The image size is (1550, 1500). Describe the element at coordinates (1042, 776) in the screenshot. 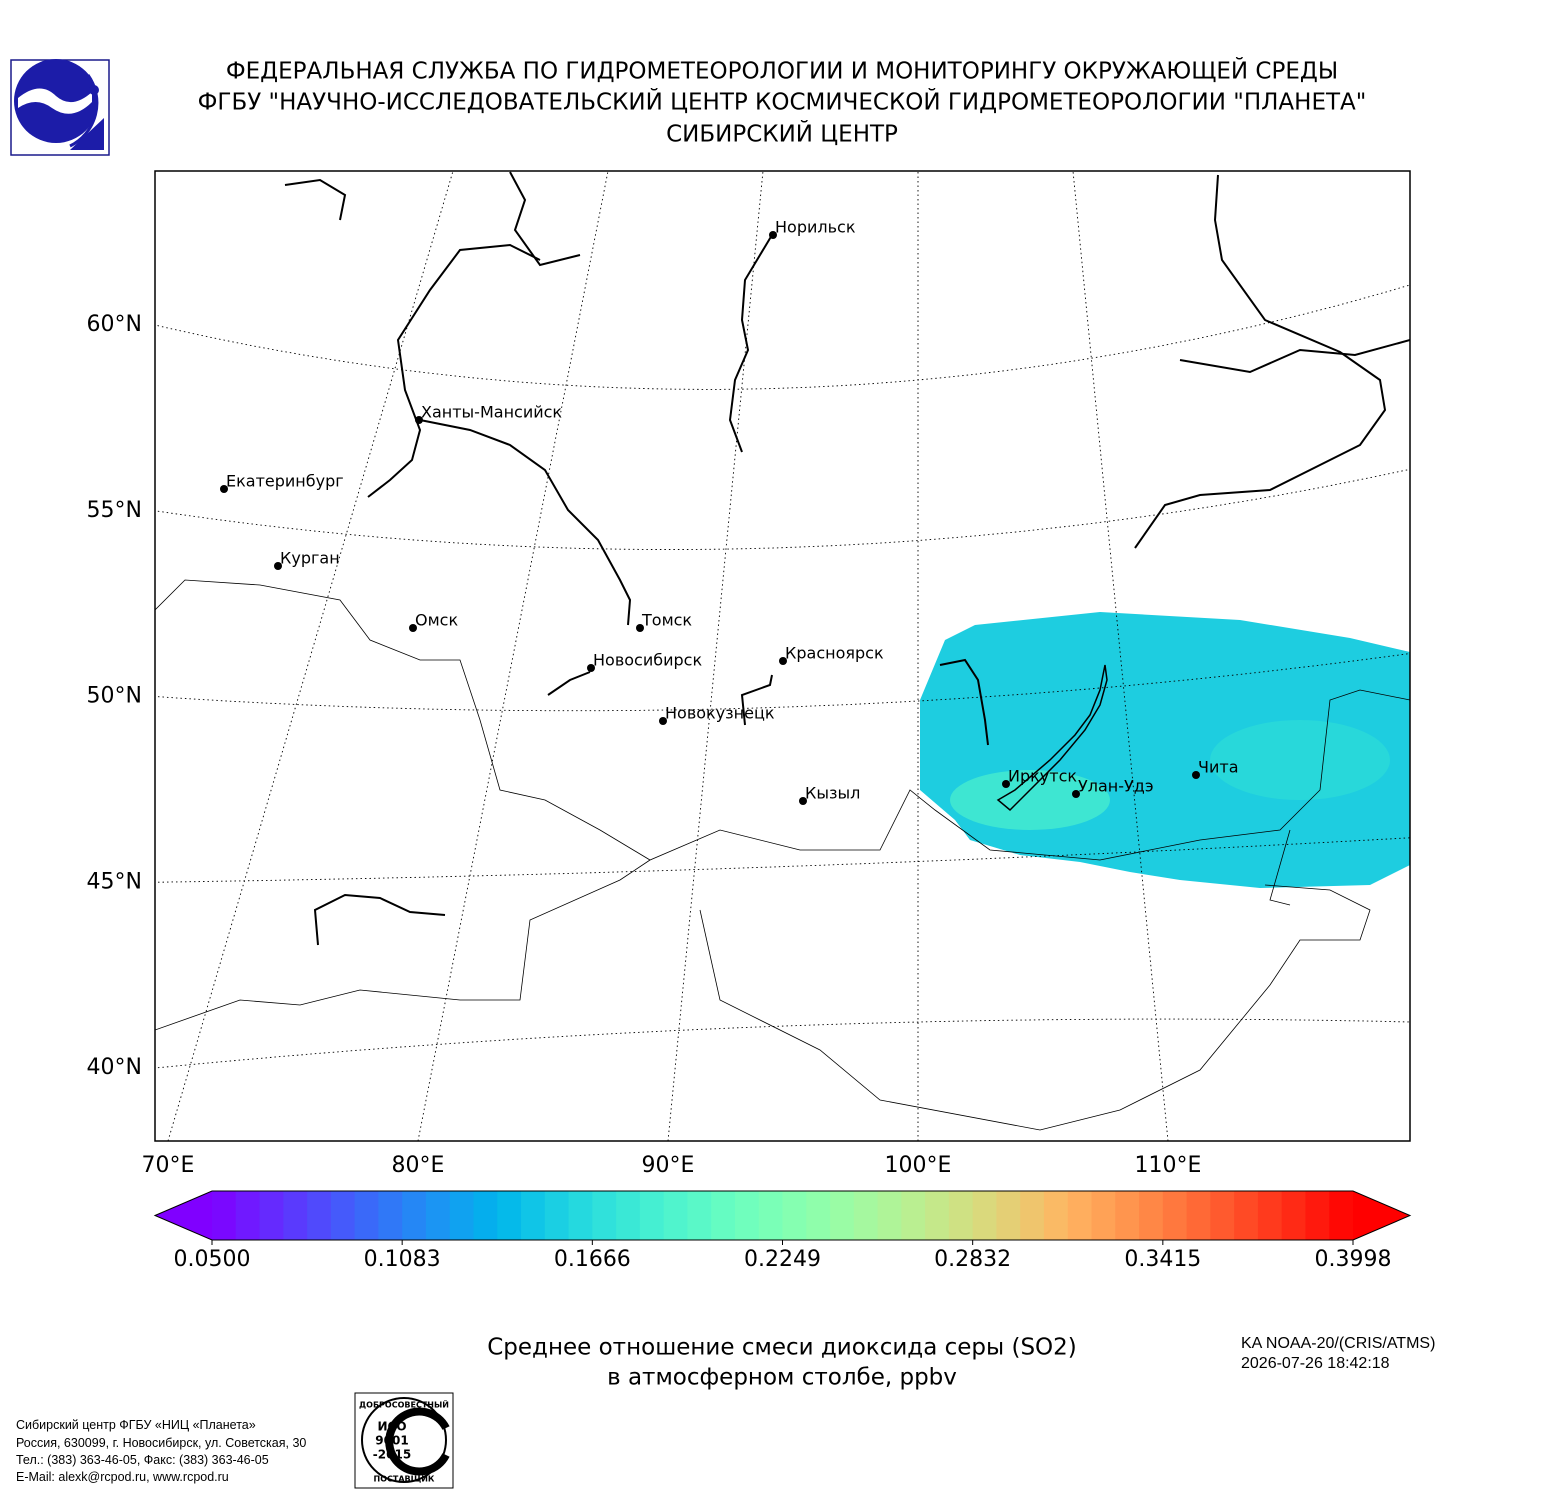

I see `city-label: Иркутск` at that location.